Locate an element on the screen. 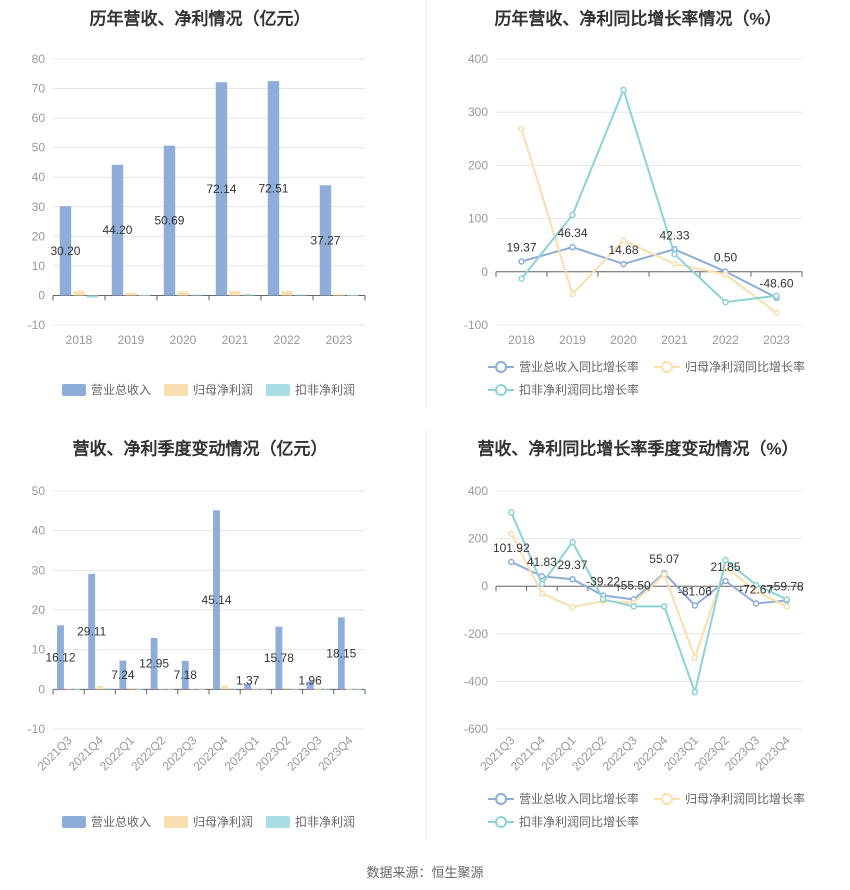  y-tick-label: -600 is located at coordinates (476, 729).